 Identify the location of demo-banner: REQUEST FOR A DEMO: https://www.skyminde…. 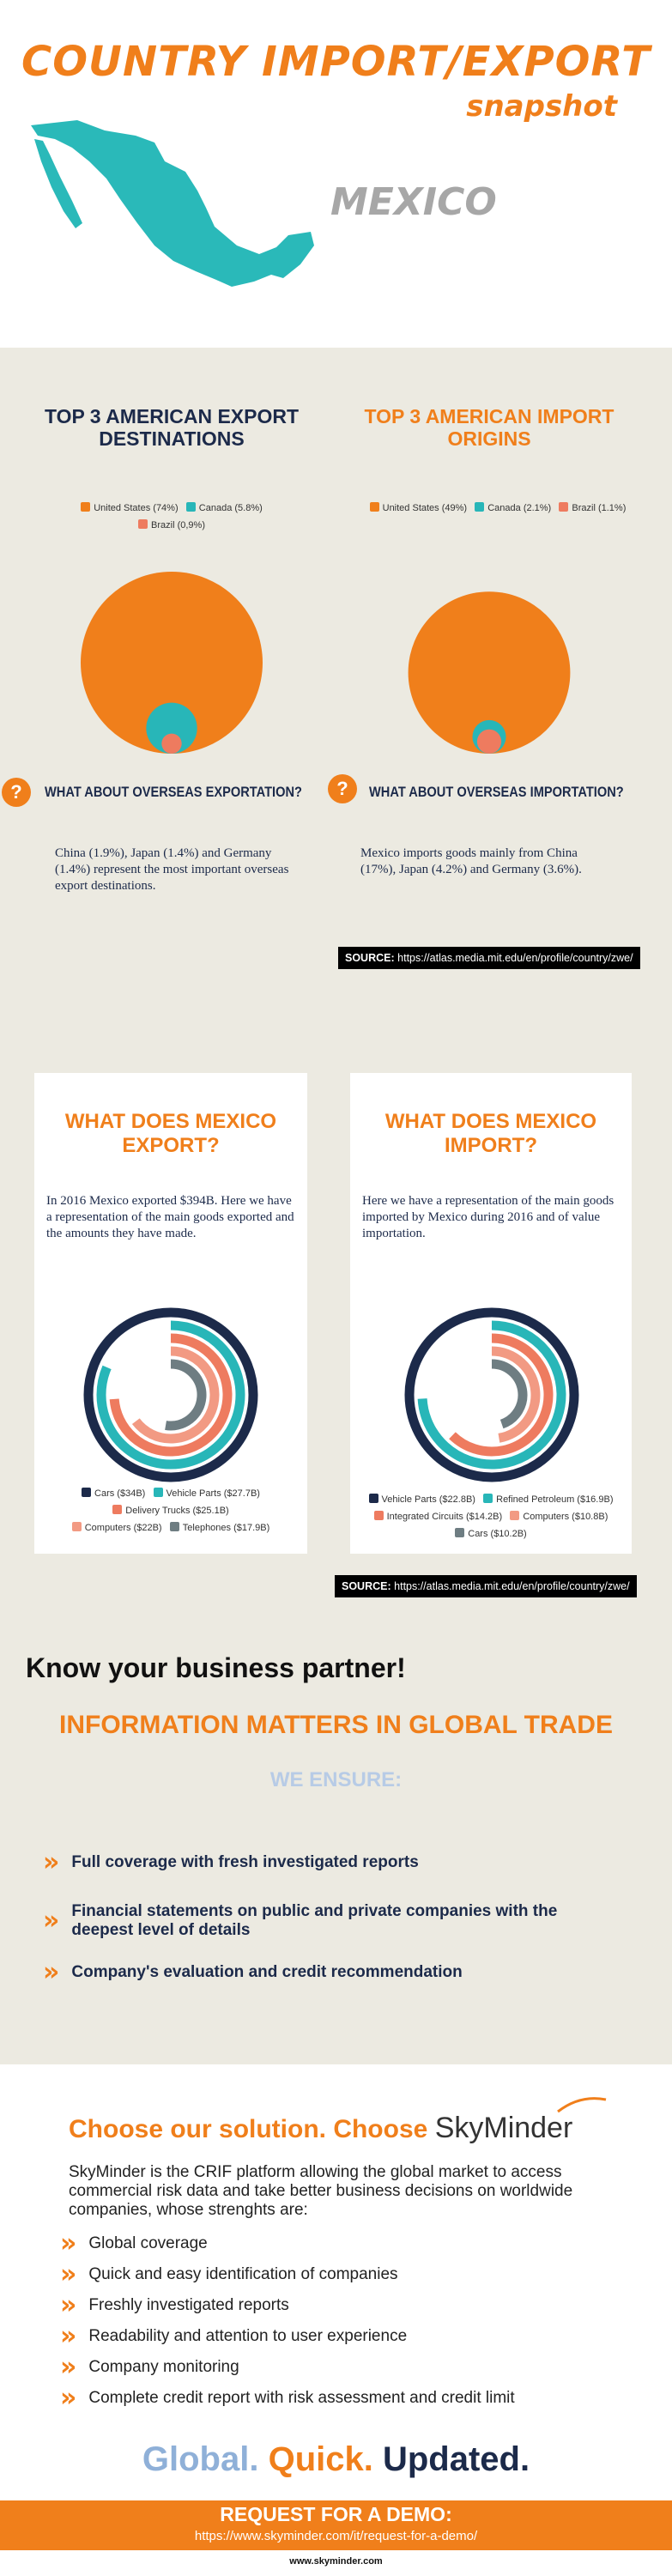
(336, 2525).